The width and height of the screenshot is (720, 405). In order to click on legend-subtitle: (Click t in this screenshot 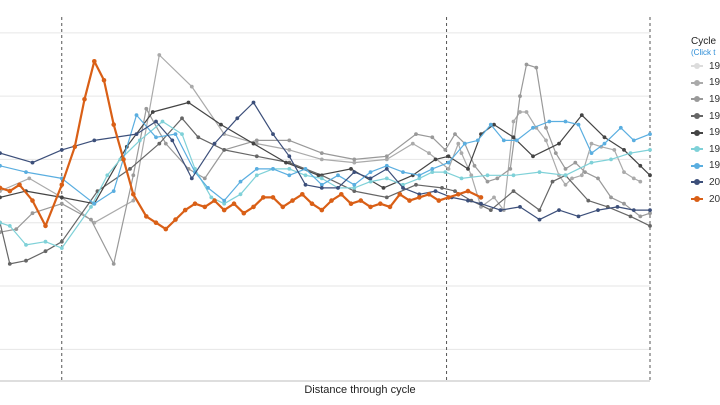, I will do `click(703, 52)`.